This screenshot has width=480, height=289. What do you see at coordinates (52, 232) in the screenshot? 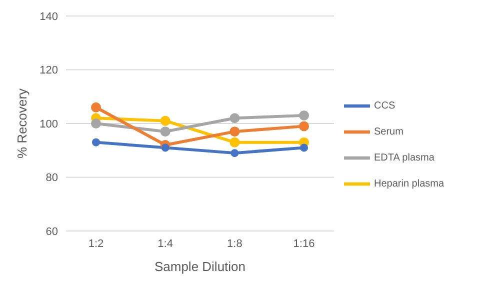
I see `y-tick-label: 60` at bounding box center [52, 232].